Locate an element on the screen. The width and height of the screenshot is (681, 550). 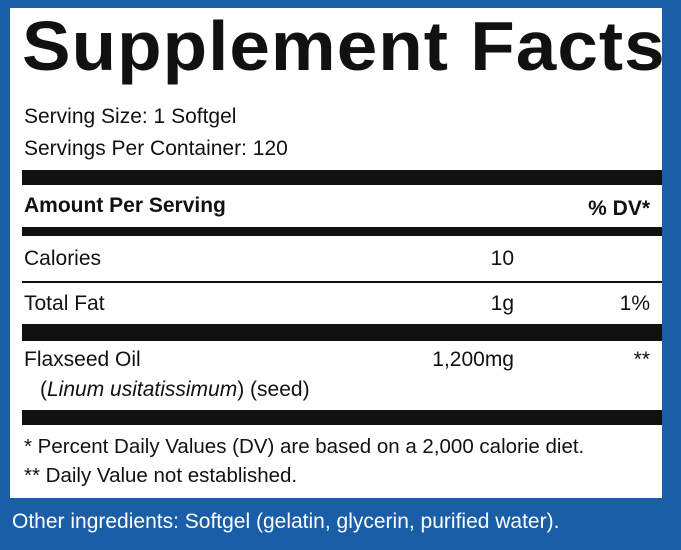
footnote-not-established: ** Daily Value not established. is located at coordinates (161, 475).